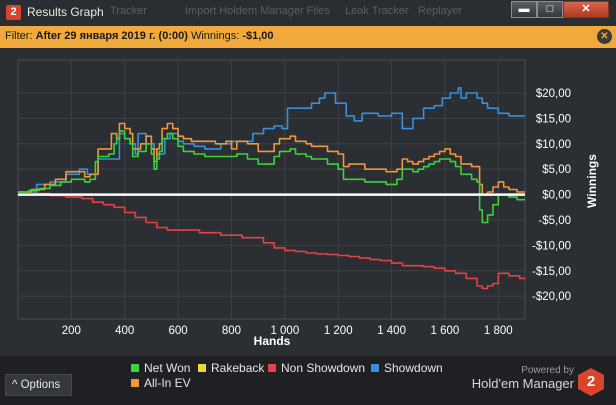 This screenshot has width=616, height=405. Describe the element at coordinates (231, 331) in the screenshot. I see `x-tick-label: 800` at that location.